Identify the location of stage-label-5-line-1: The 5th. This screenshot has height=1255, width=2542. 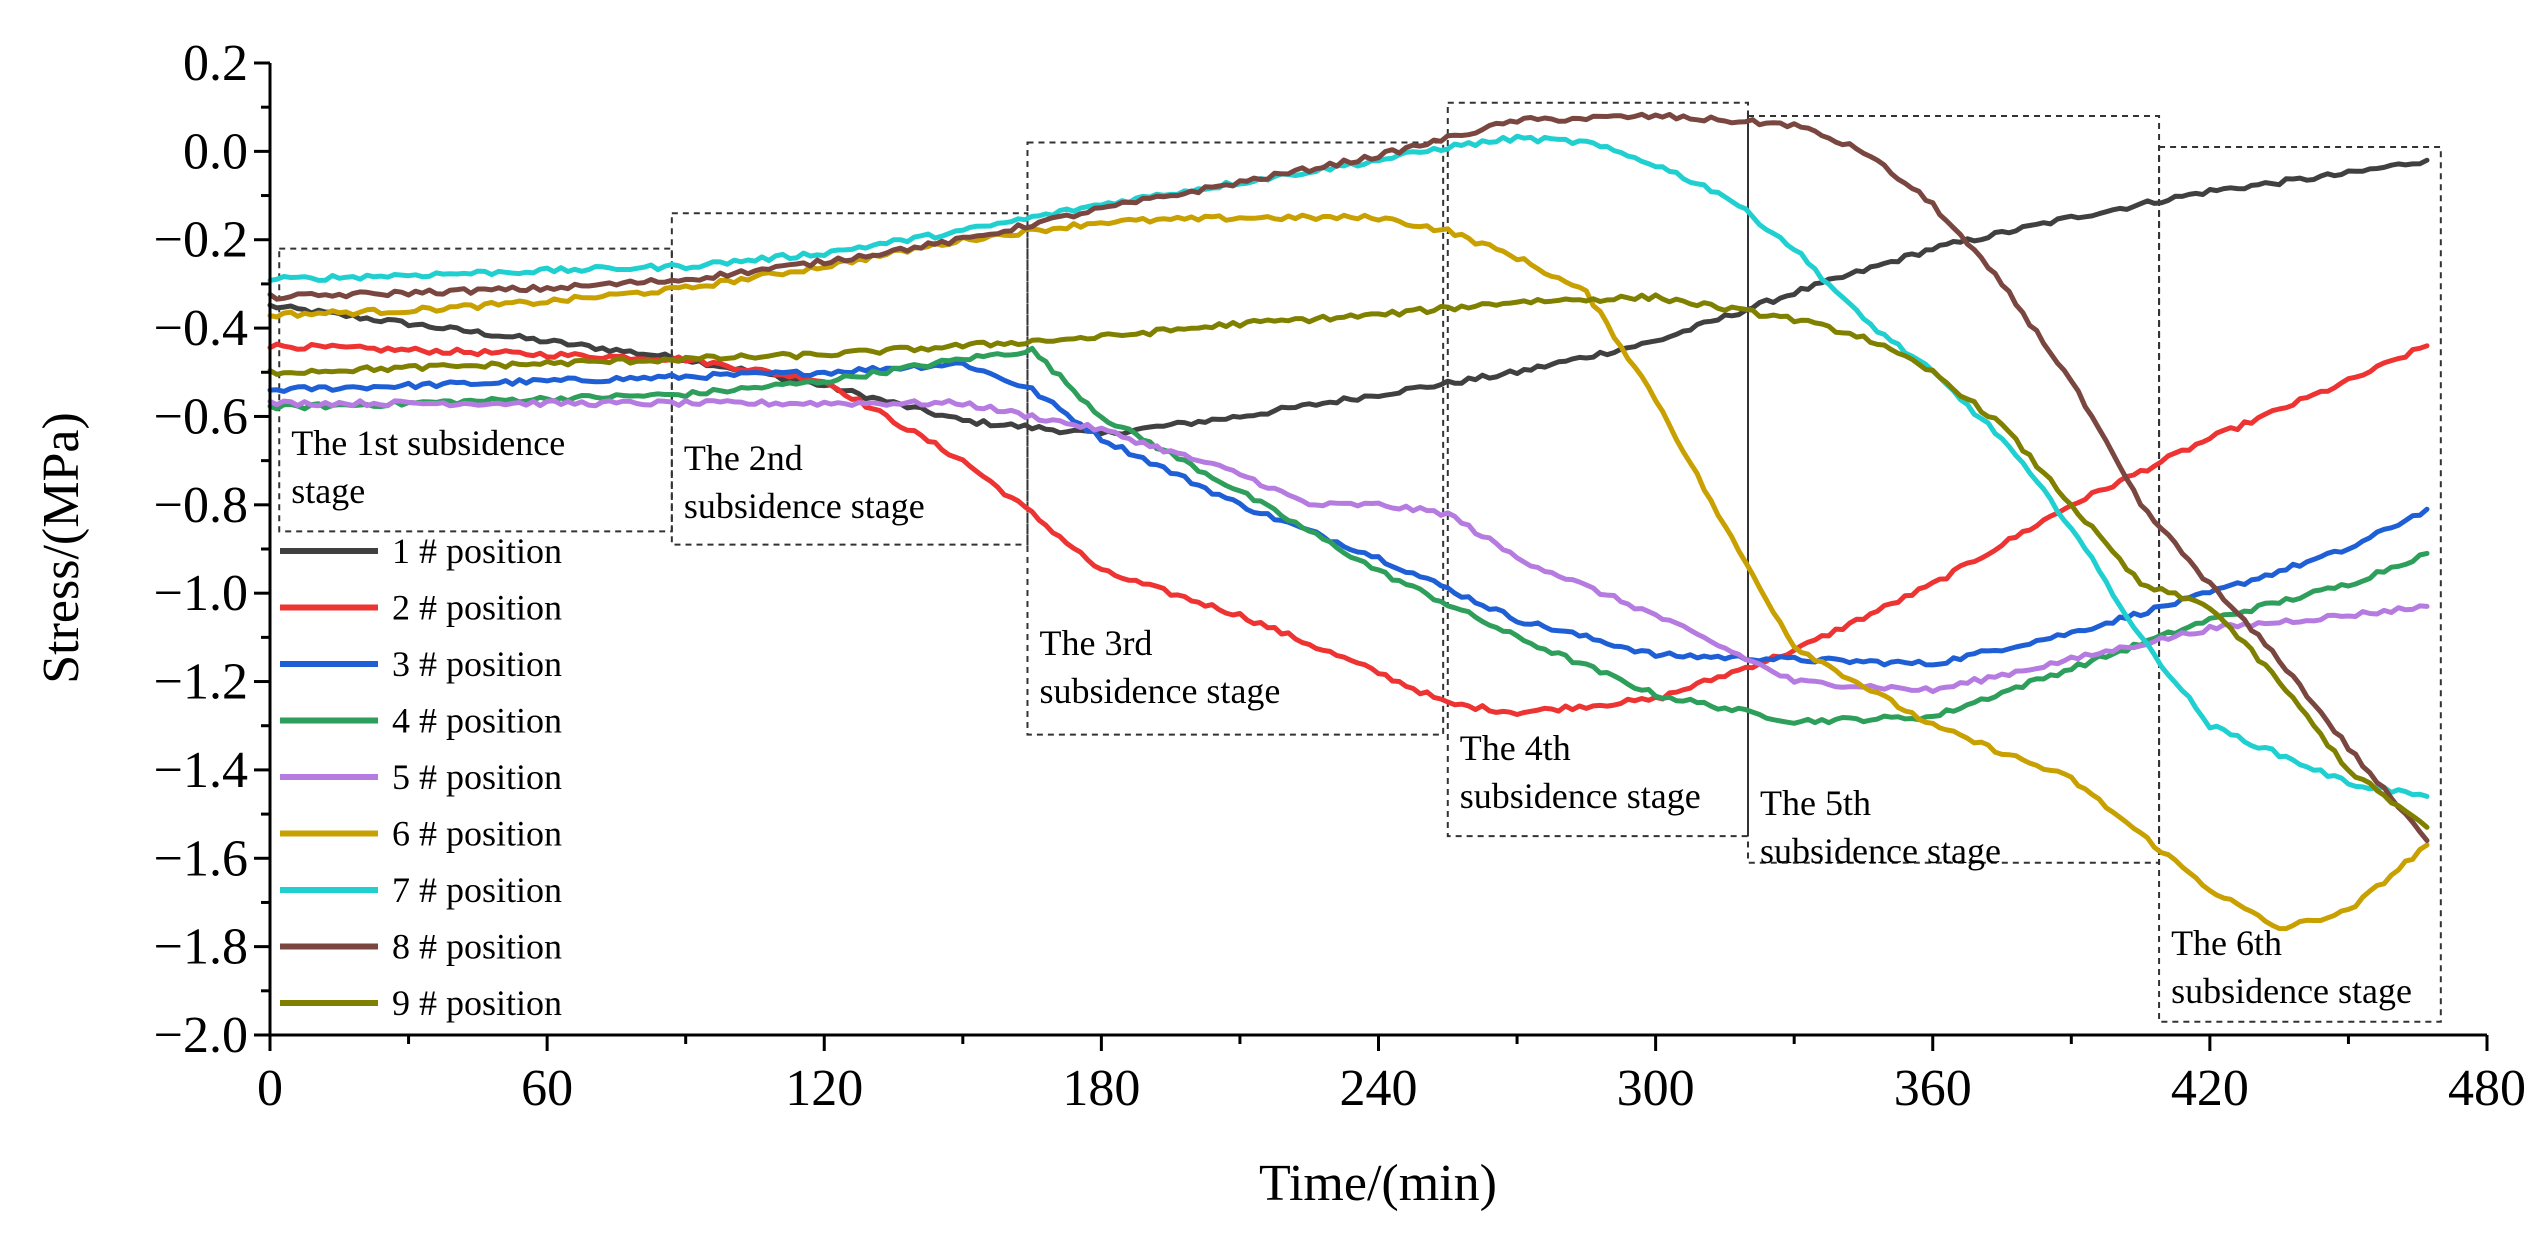
(1815, 803).